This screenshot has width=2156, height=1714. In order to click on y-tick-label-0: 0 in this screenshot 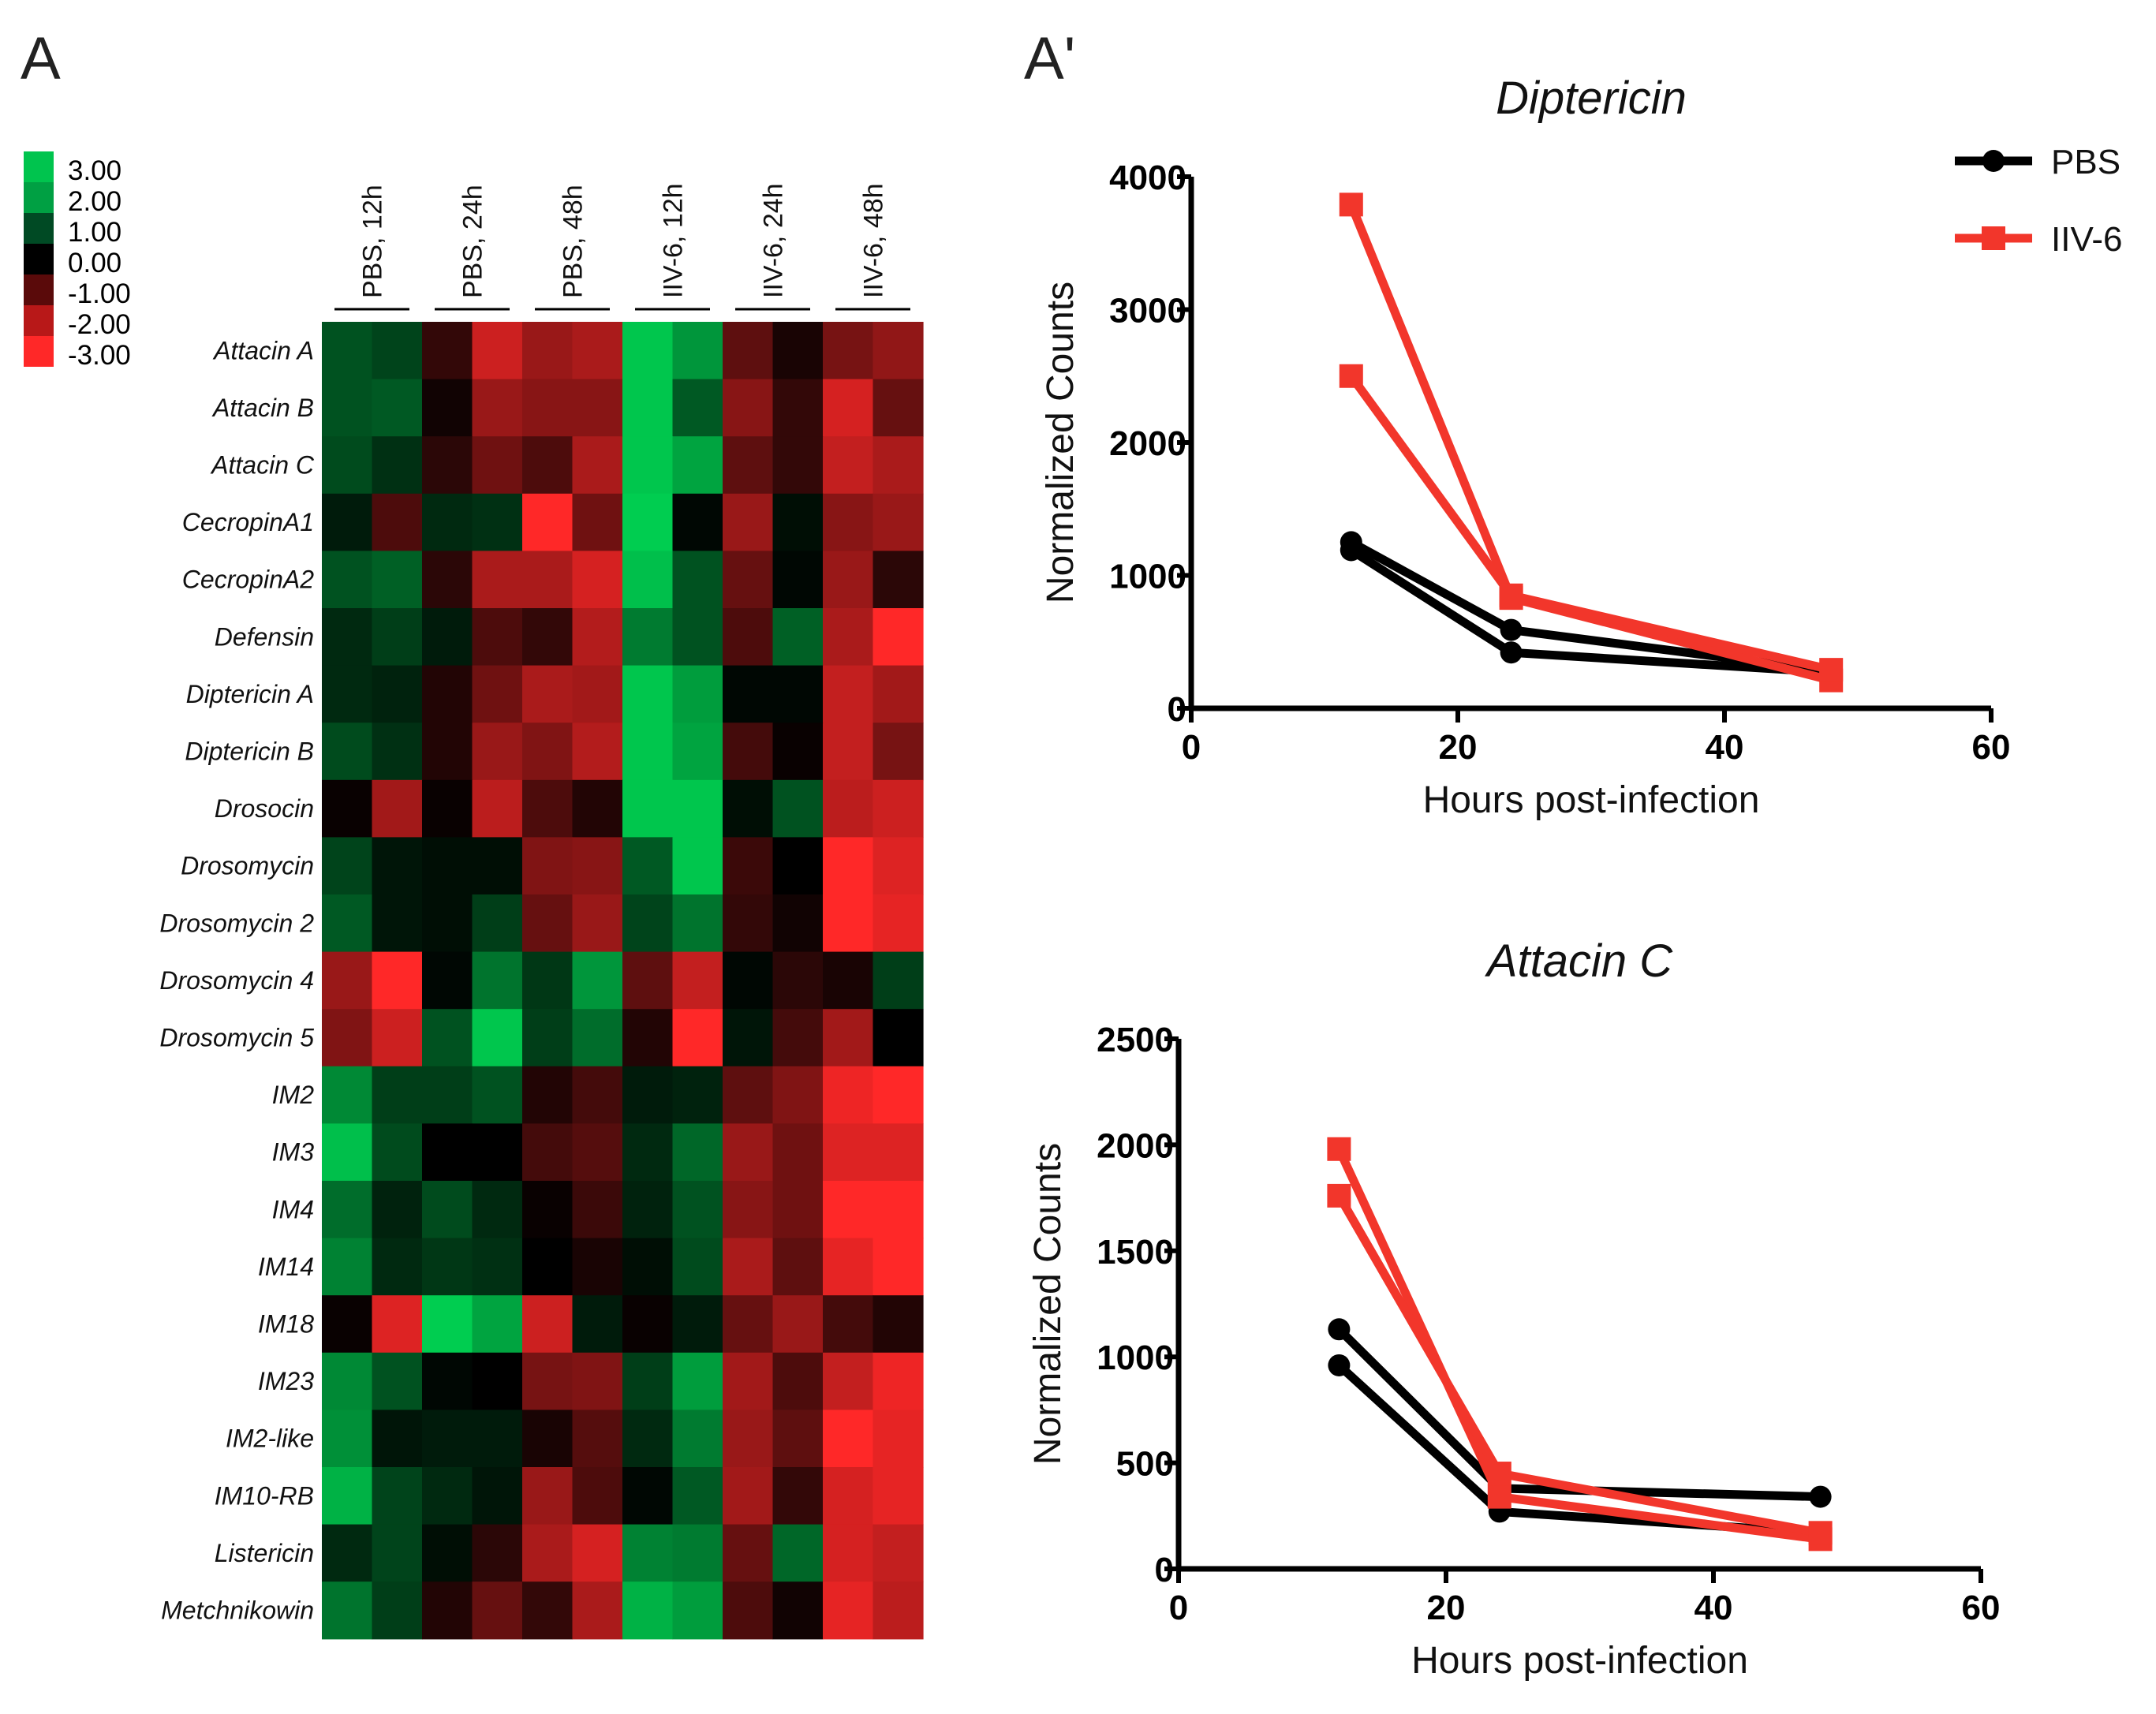, I will do `click(1177, 709)`.